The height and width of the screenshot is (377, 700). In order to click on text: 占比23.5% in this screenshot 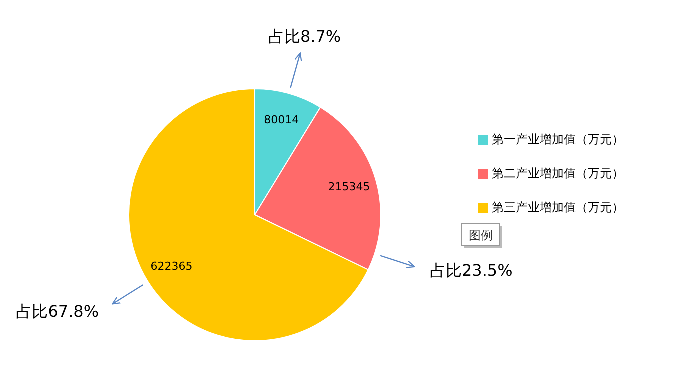, I will do `click(471, 270)`.